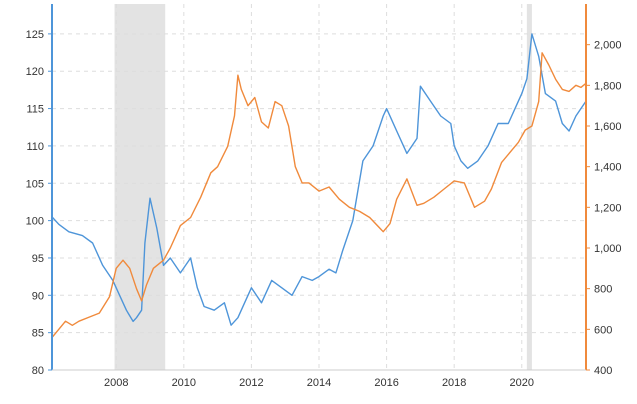 This screenshot has height=404, width=637. What do you see at coordinates (608, 86) in the screenshot?
I see `right-tick-label-7: 1,800` at bounding box center [608, 86].